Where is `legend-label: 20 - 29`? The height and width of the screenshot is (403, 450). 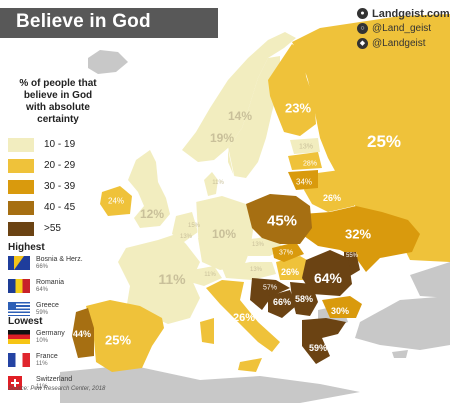
legend-label: 20 - 29 is located at coordinates (60, 165).